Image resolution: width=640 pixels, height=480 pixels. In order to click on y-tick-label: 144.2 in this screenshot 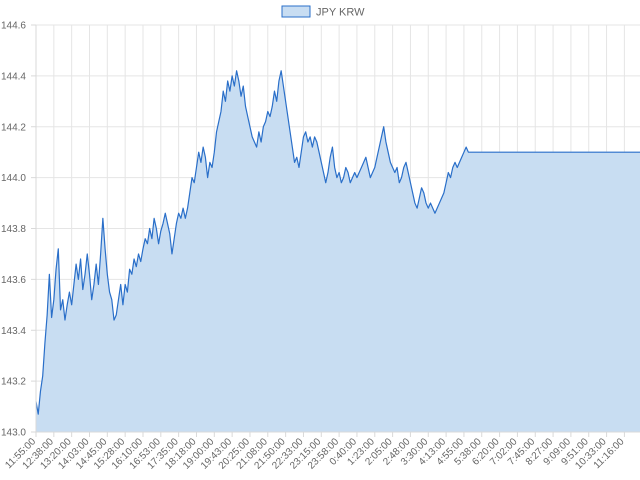, I will do `click(13, 127)`.